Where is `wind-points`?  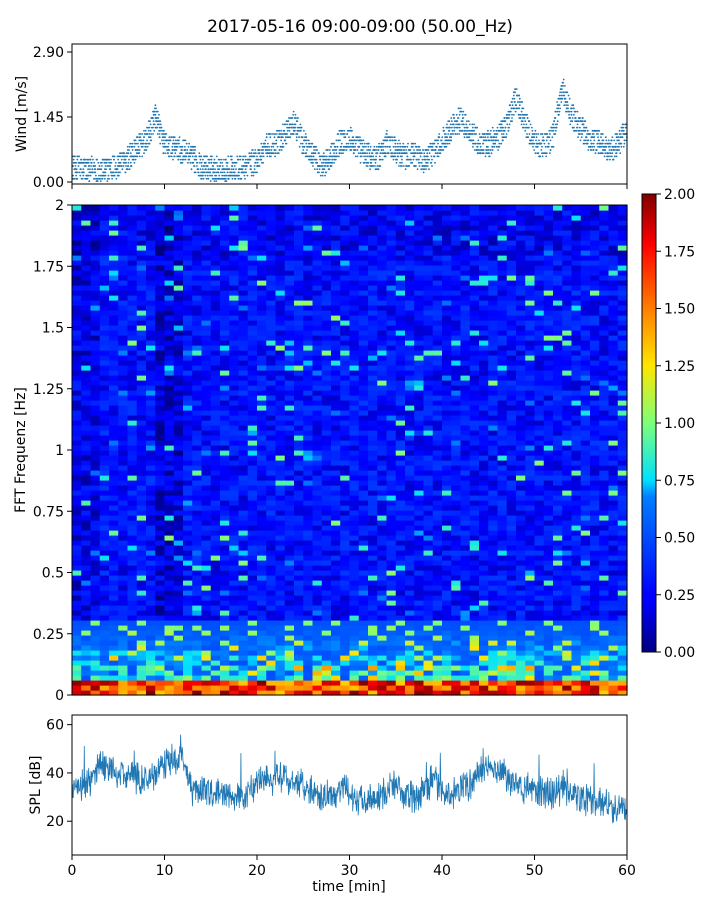
wind-points is located at coordinates (349, 130).